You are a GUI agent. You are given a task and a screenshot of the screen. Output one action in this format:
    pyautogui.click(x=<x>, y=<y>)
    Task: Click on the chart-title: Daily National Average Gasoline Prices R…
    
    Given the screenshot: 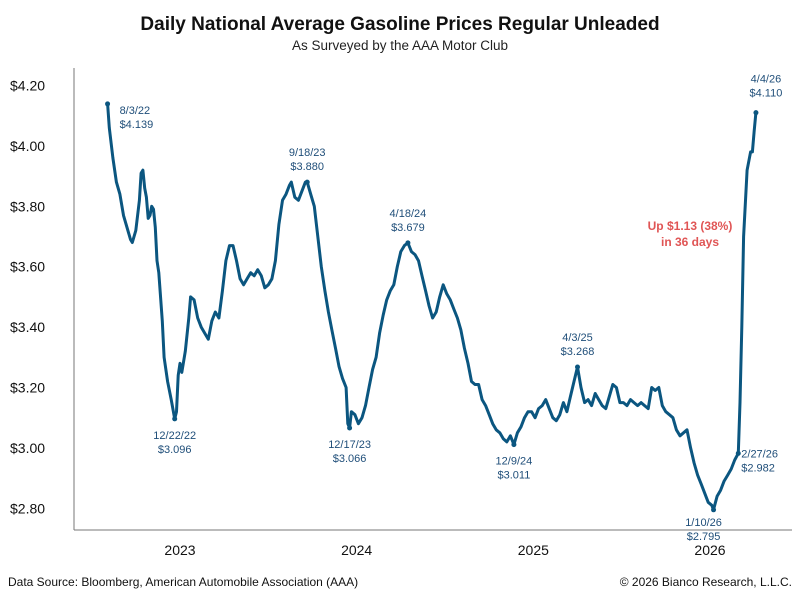 What is the action you would take?
    pyautogui.click(x=400, y=24)
    